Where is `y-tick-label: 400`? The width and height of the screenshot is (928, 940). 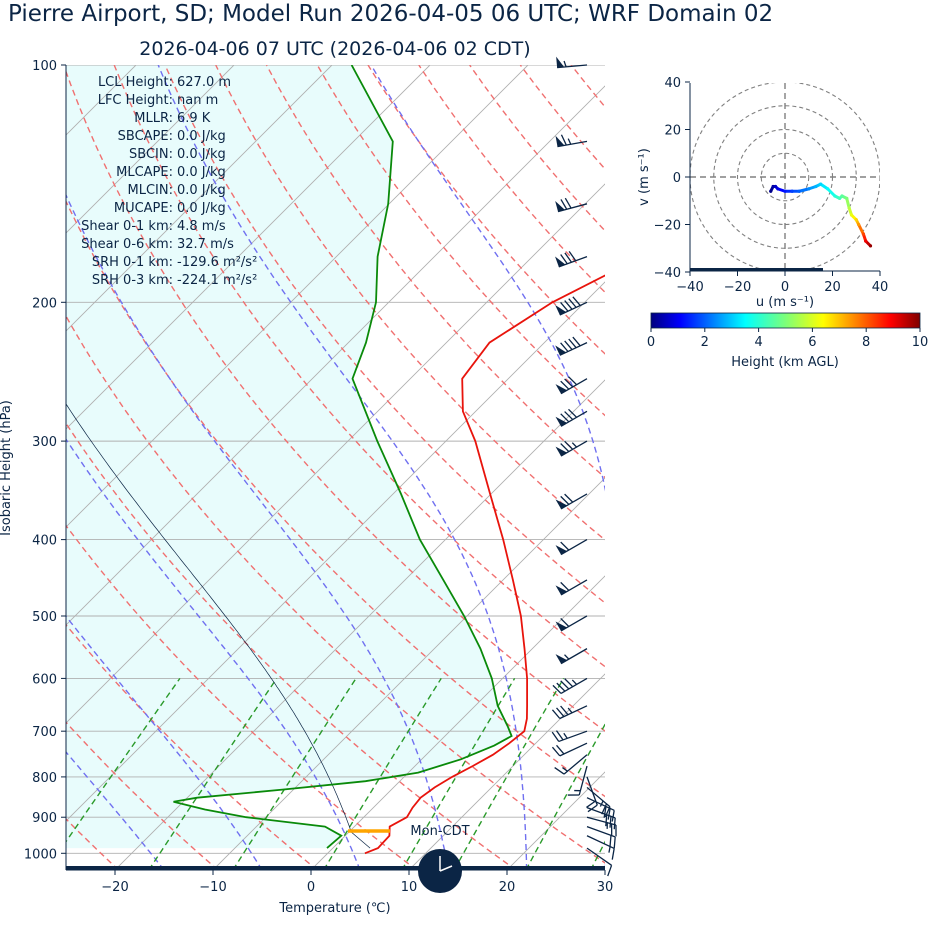 y-tick-label: 400 is located at coordinates (44, 541).